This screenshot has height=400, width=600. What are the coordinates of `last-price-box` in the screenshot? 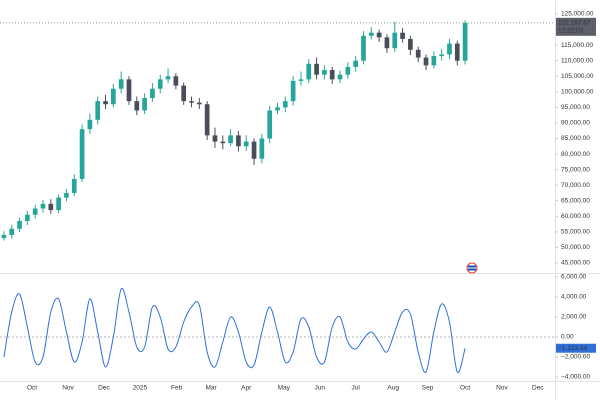 It's located at (576, 26).